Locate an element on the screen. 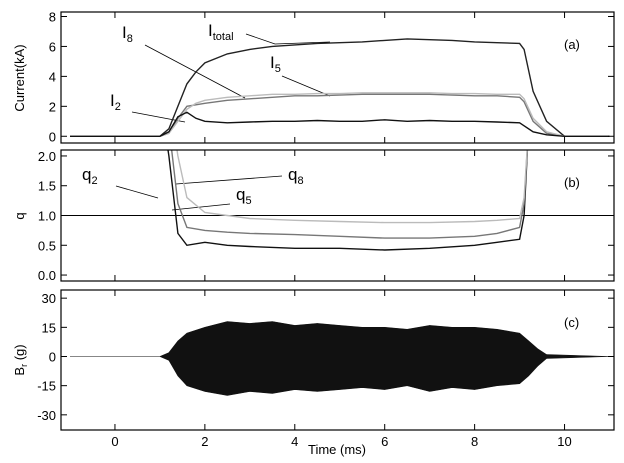 The height and width of the screenshot is (463, 624). x-tick-label: 10 is located at coordinates (564, 441).